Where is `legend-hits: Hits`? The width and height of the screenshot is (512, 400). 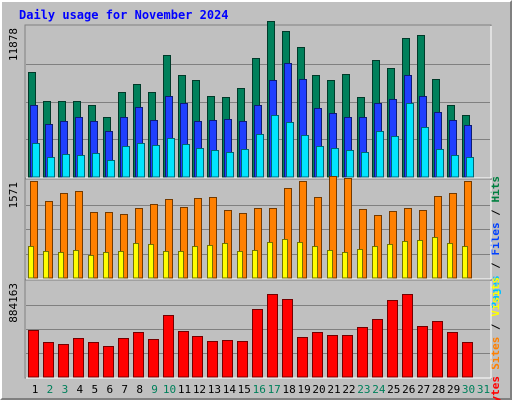 legend-hits: Hits is located at coordinates (495, 189).